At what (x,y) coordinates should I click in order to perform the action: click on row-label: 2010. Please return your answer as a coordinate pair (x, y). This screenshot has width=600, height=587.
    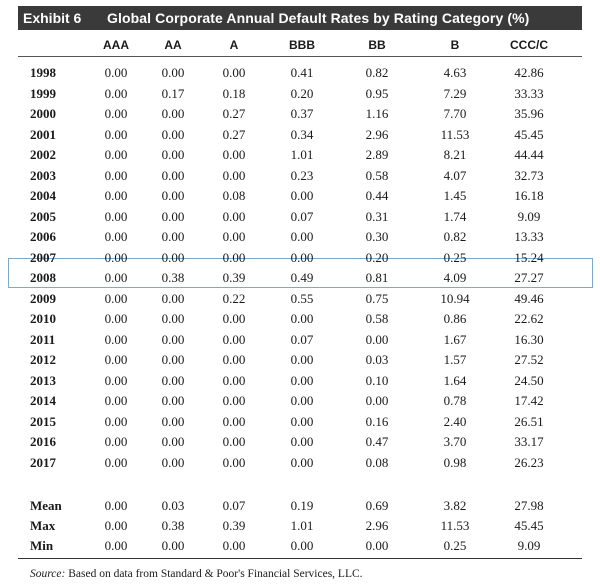
    Looking at the image, I should click on (43, 318).